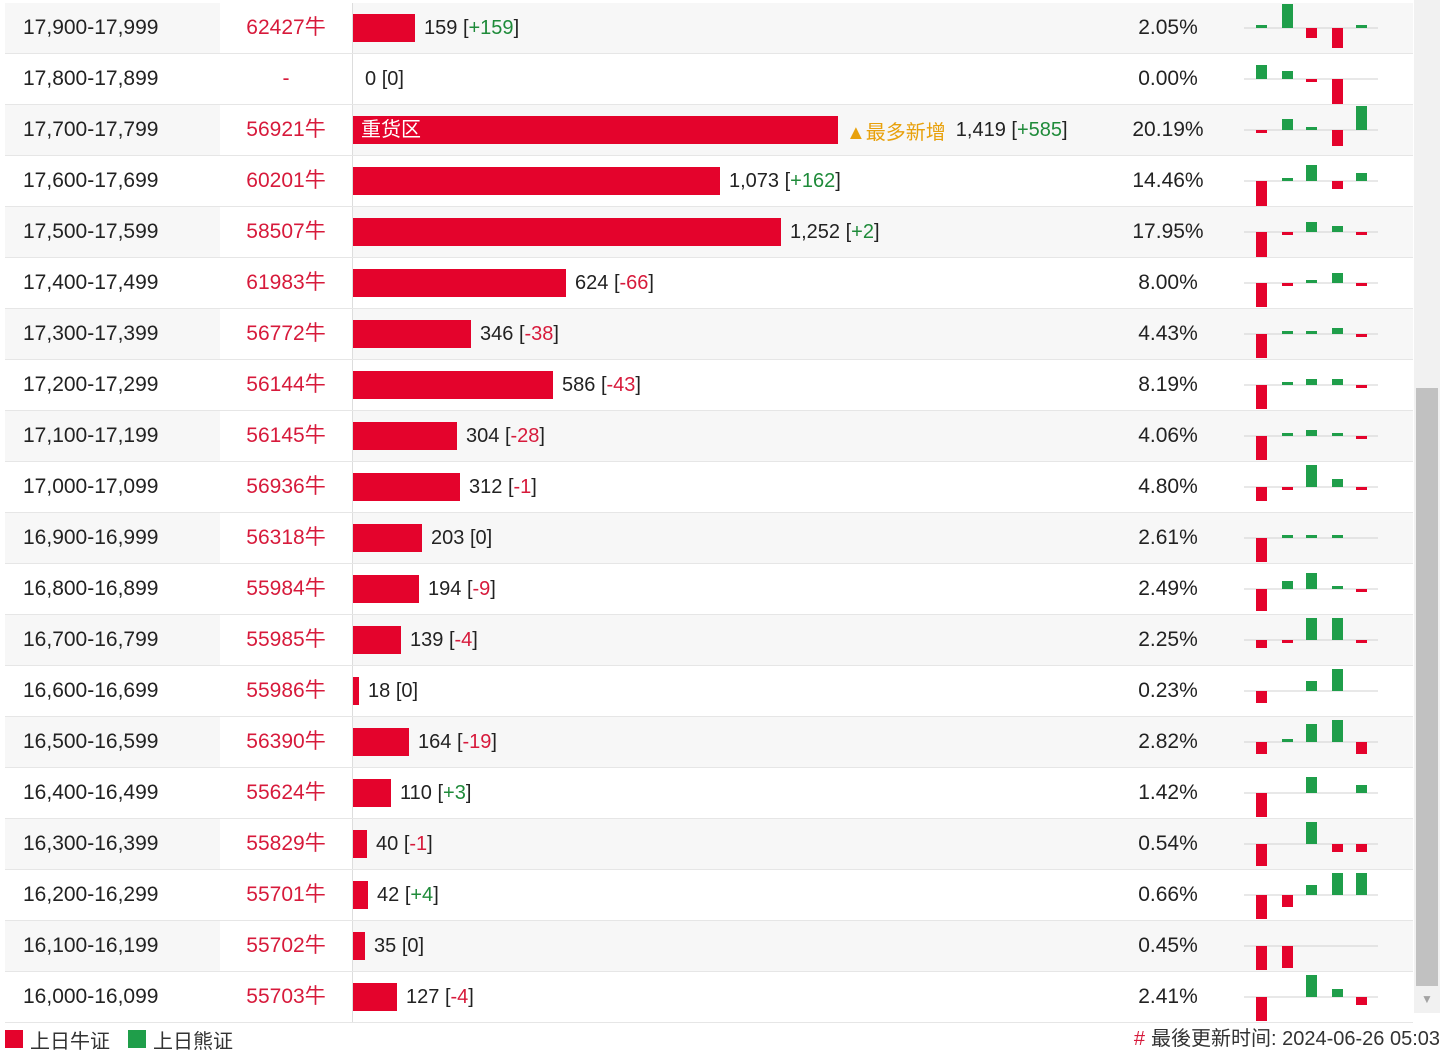  I want to click on table-row: 16,100-16,199 55702牛 35 [0] 0.45%, so click(709, 946).